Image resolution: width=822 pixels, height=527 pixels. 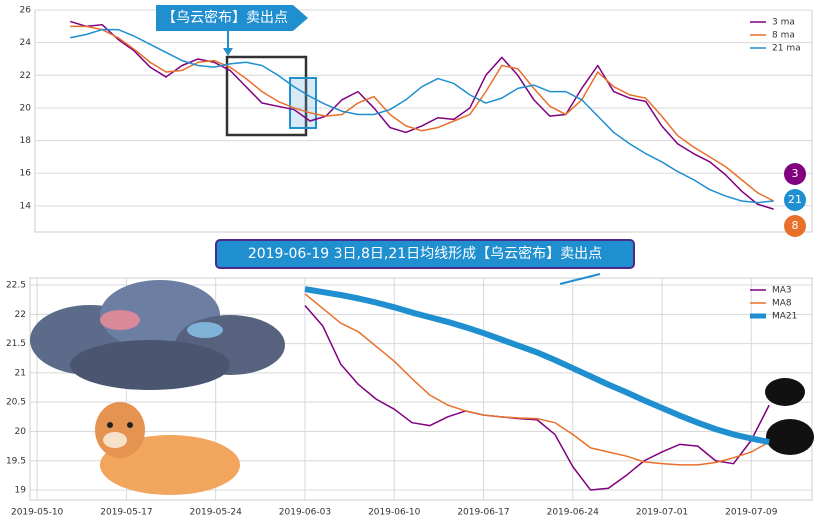 I want to click on x-tick-label: 2019-07-09, so click(x=751, y=513).